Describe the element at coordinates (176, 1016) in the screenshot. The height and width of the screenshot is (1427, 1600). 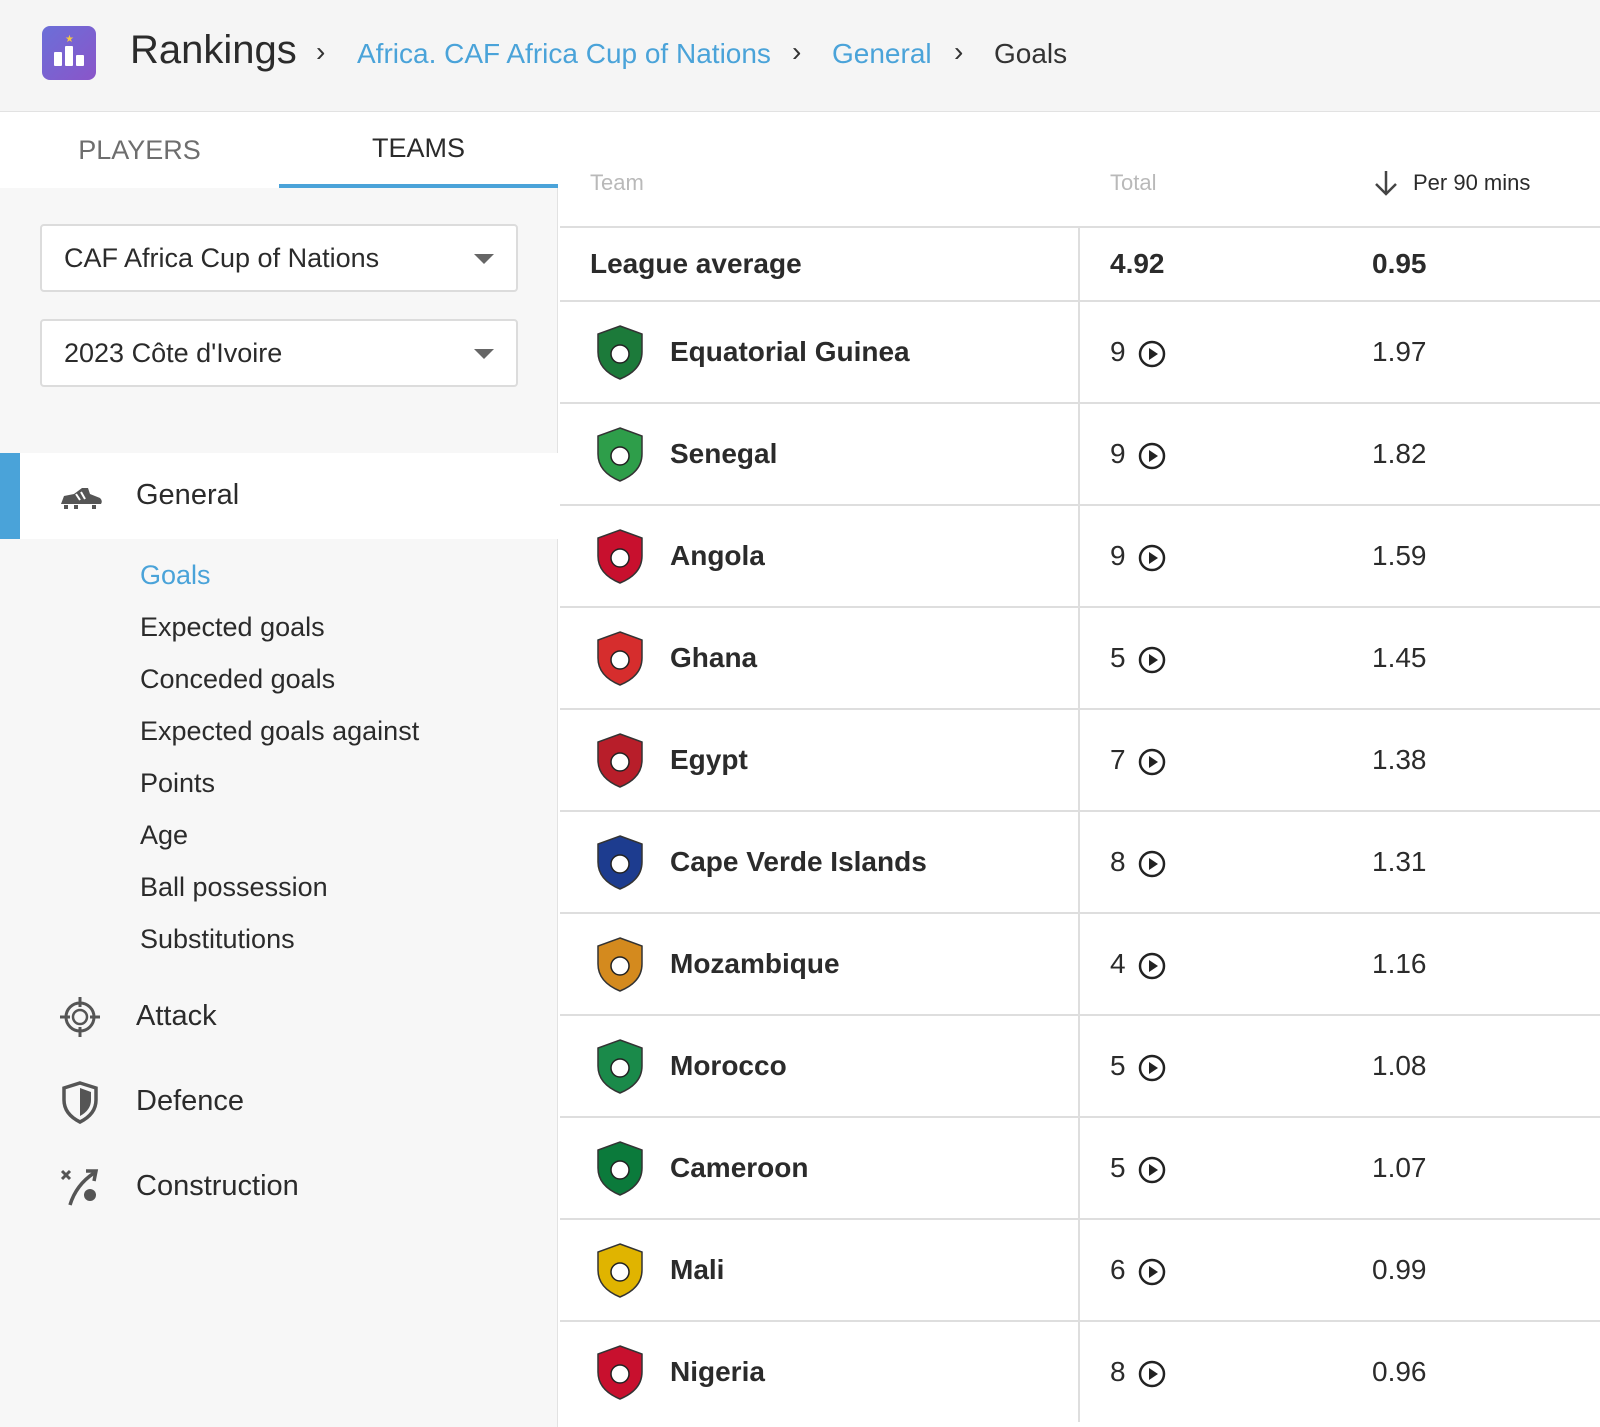
I see `category-label: Attack` at that location.